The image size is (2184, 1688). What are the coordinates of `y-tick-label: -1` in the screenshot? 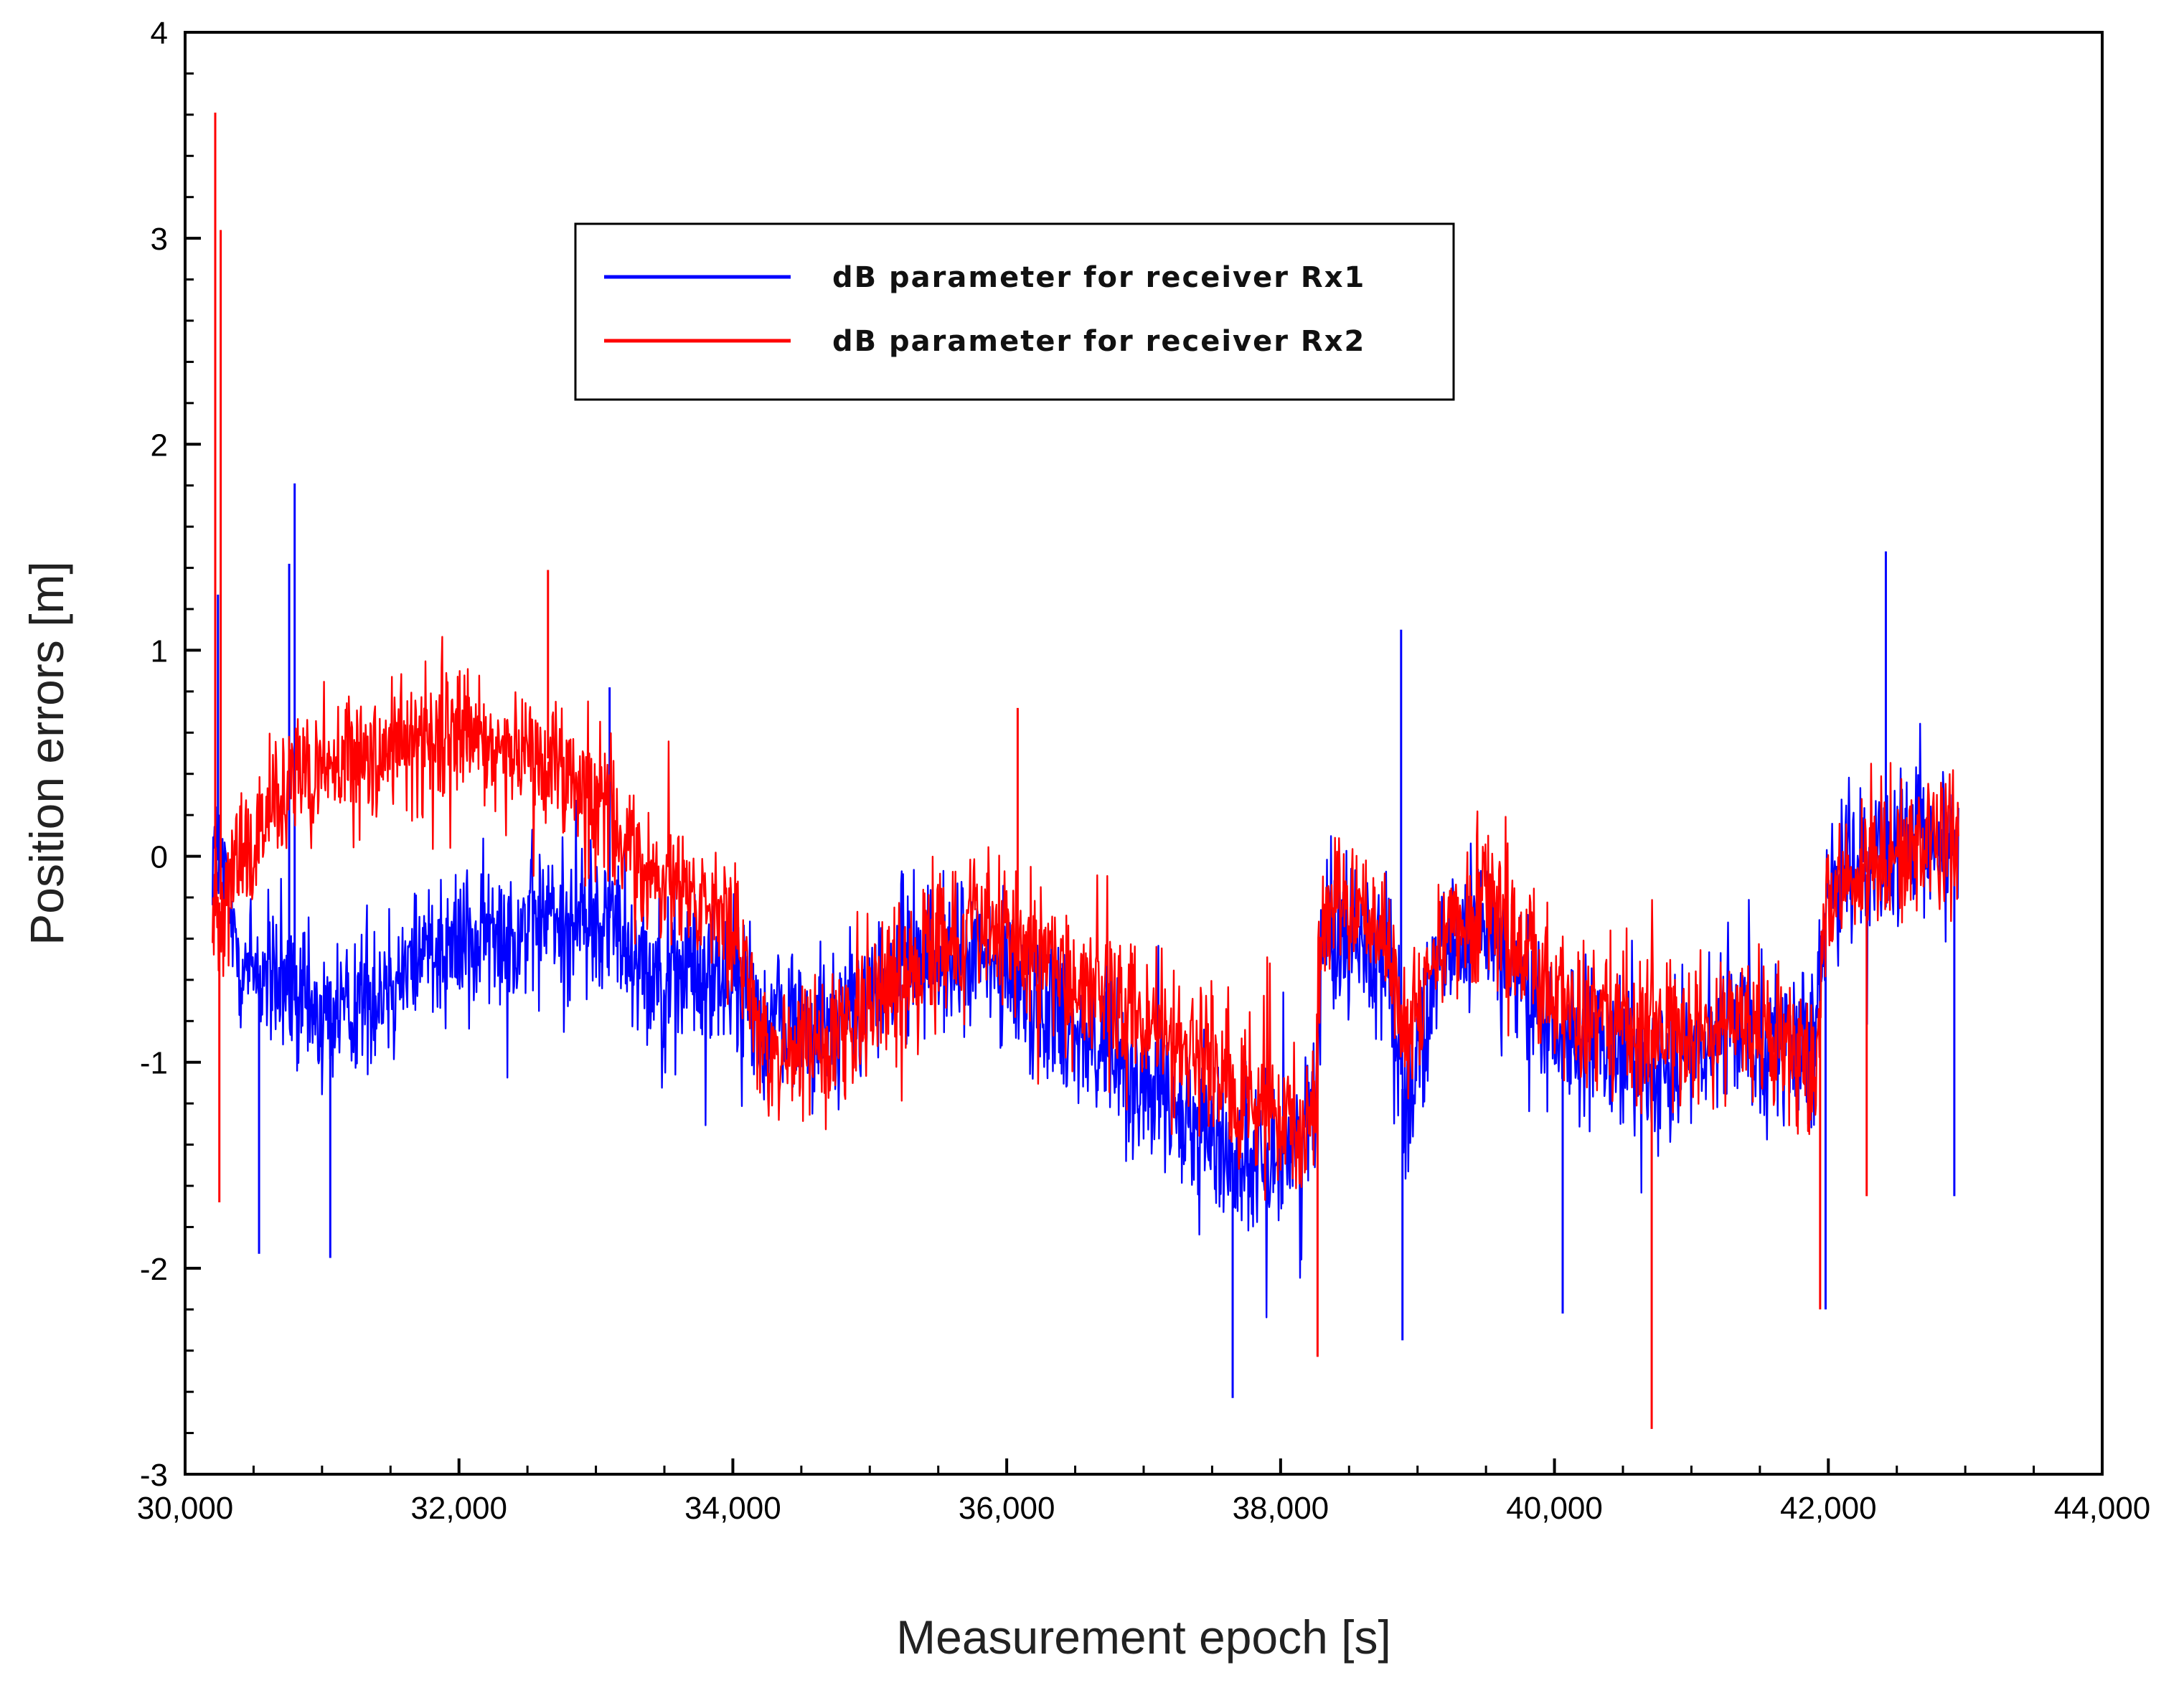 It's located at (154, 1063).